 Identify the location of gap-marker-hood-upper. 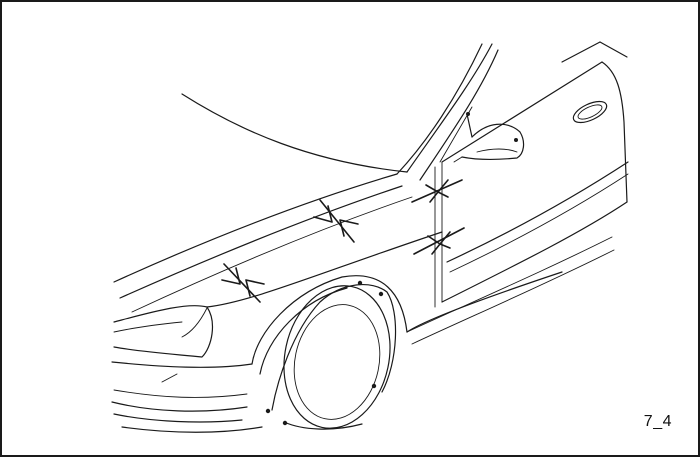
(336, 221).